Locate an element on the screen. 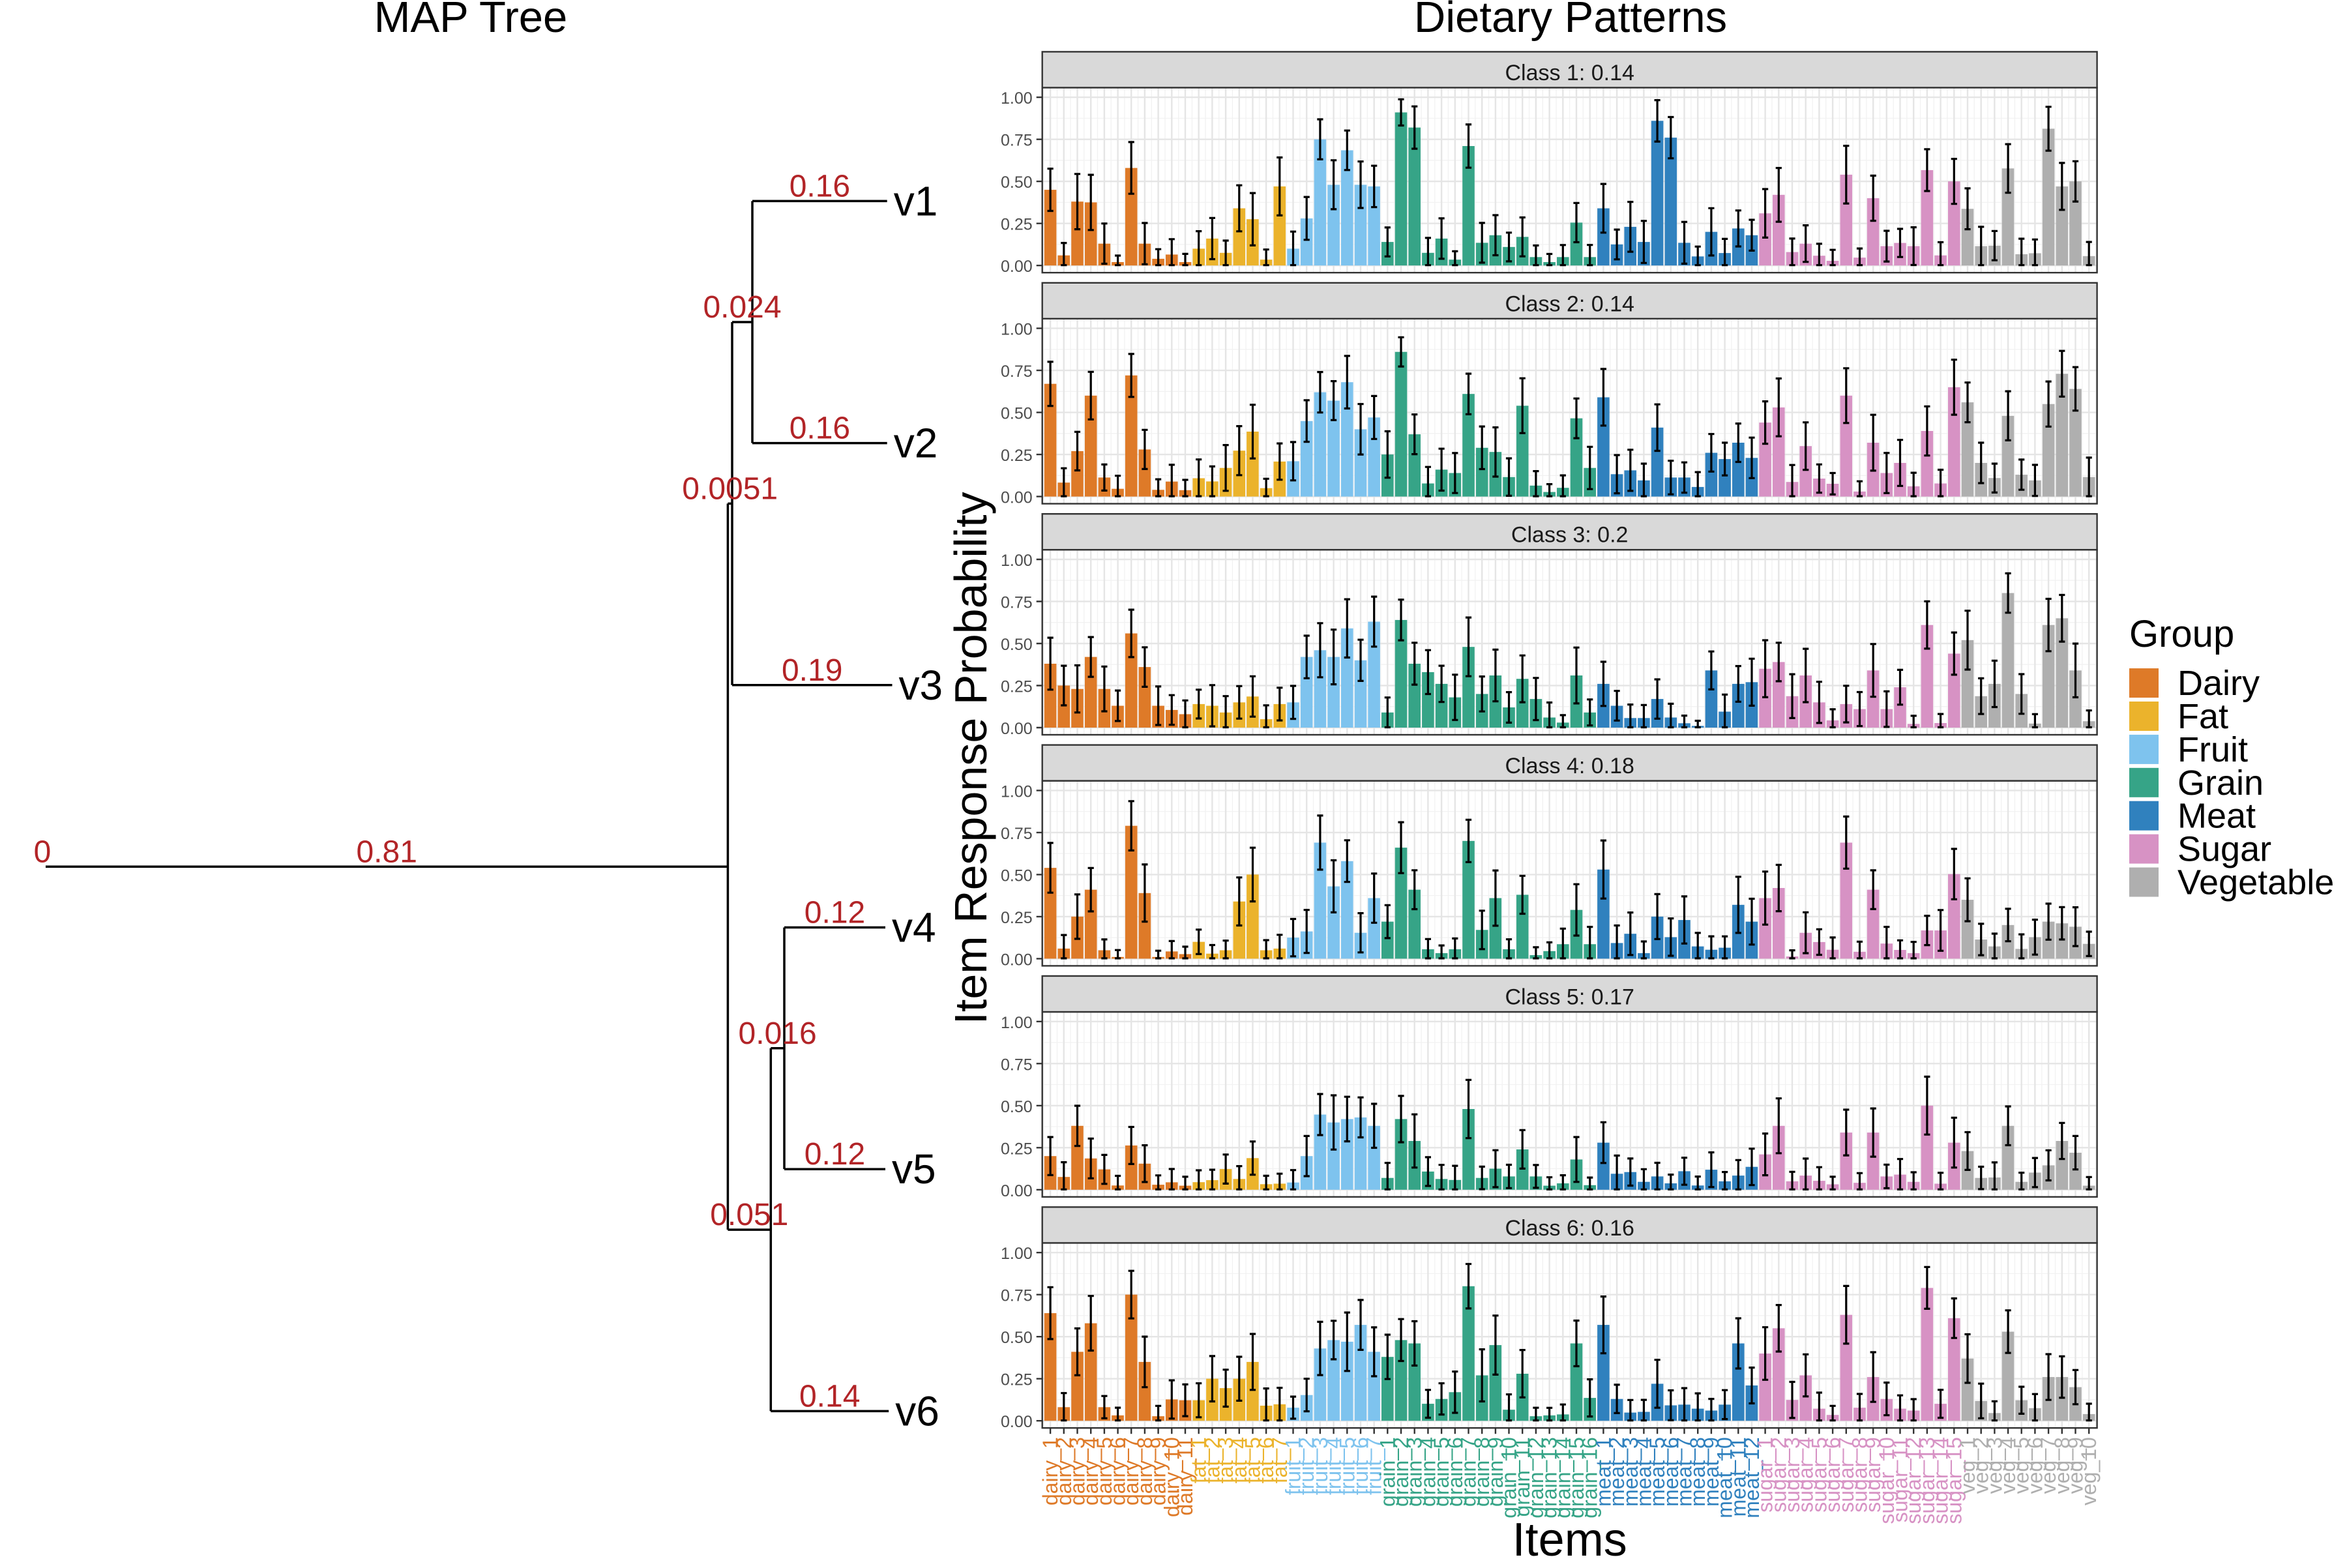 This screenshot has height=1568, width=2347. svg-text: Group is located at coordinates (2181, 634).